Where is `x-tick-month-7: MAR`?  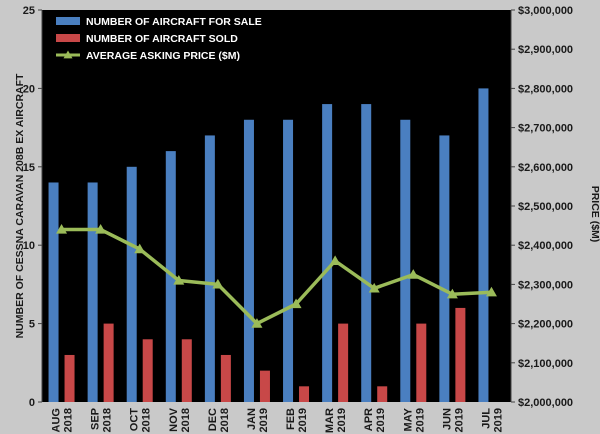 x-tick-month-7: MAR is located at coordinates (330, 420).